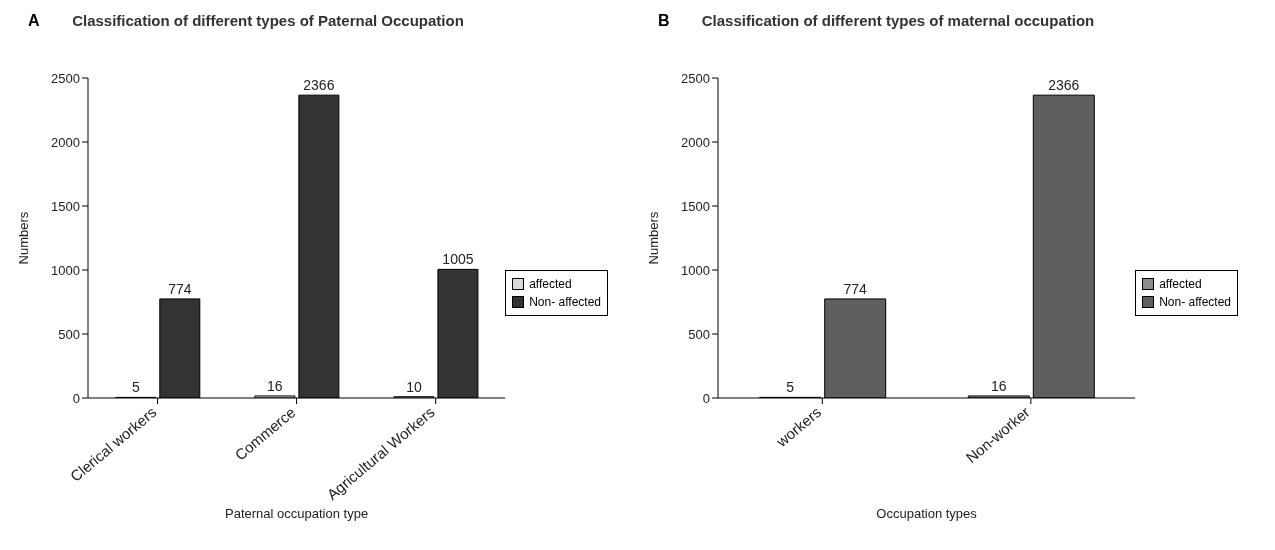  I want to click on chart-title: Classification of different types of Paternal Occupation, so click(268, 20).